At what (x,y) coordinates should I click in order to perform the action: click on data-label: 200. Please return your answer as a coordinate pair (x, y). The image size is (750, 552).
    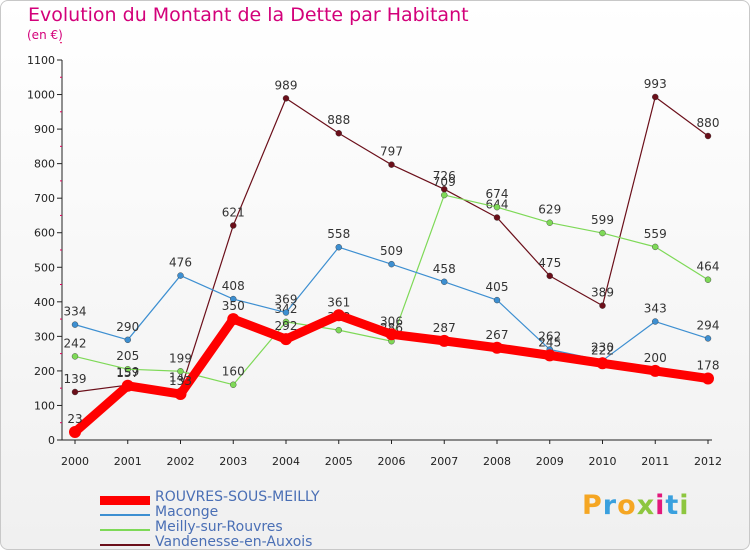
    Looking at the image, I should click on (655, 358).